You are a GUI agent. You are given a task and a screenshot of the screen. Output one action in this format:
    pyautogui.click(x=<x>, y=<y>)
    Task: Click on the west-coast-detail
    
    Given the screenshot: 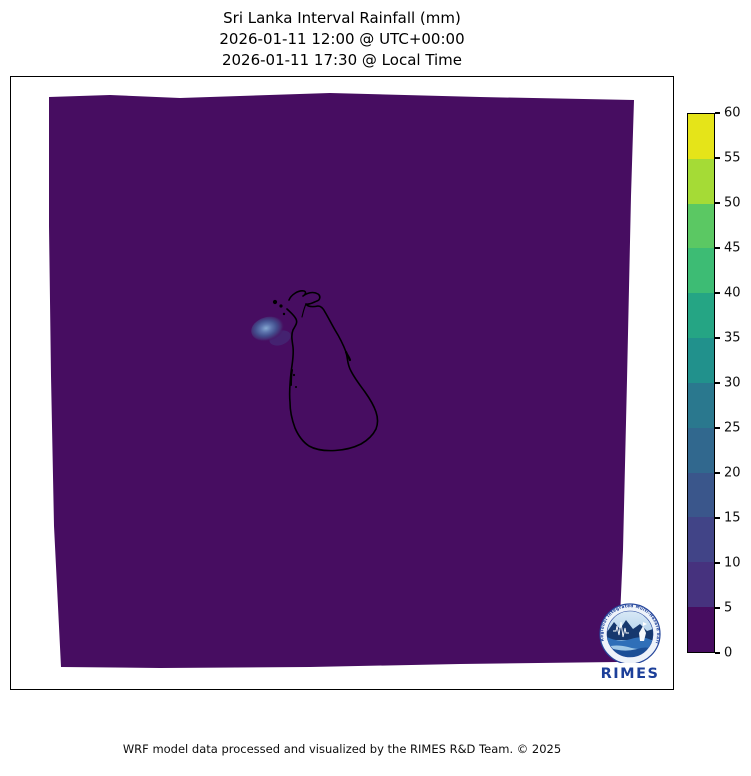 What is the action you would take?
    pyautogui.click(x=291, y=377)
    